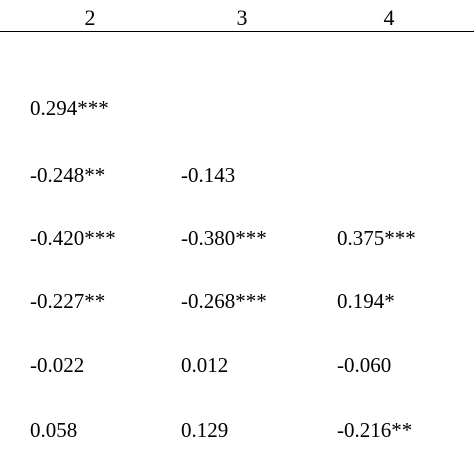 This screenshot has height=474, width=474. What do you see at coordinates (90, 17) in the screenshot?
I see `column-header-2: 2` at bounding box center [90, 17].